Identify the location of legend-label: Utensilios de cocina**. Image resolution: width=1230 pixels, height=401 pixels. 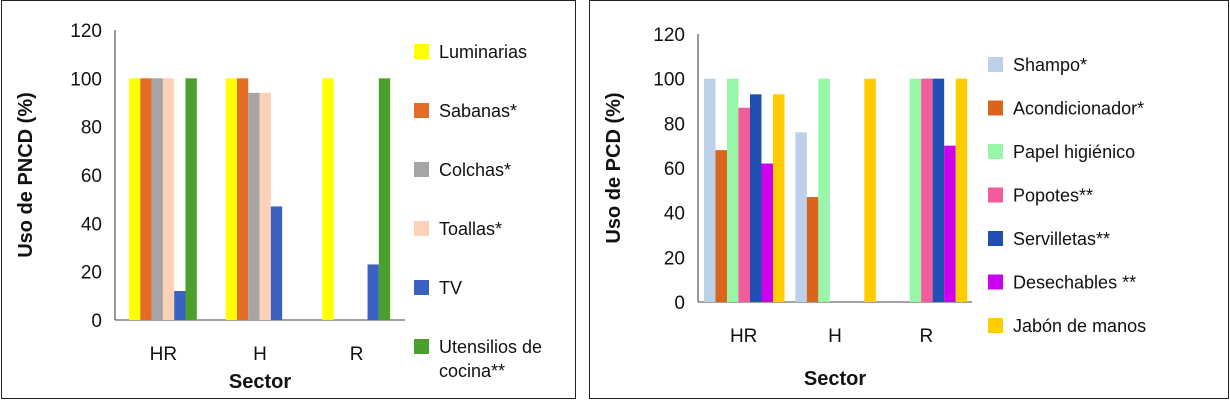
(490, 359).